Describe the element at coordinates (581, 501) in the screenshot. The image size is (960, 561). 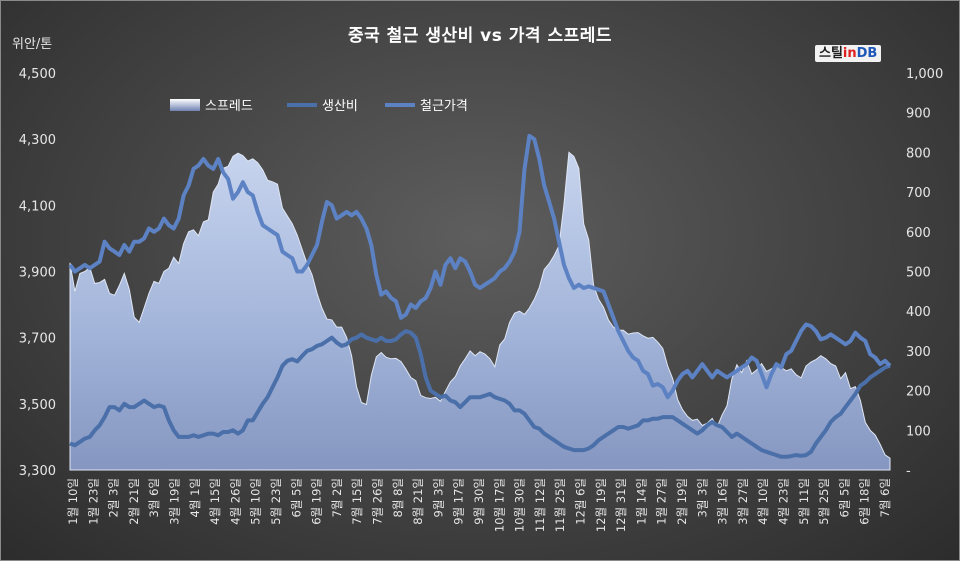
I see `x-tick-label: 12월 6일` at that location.